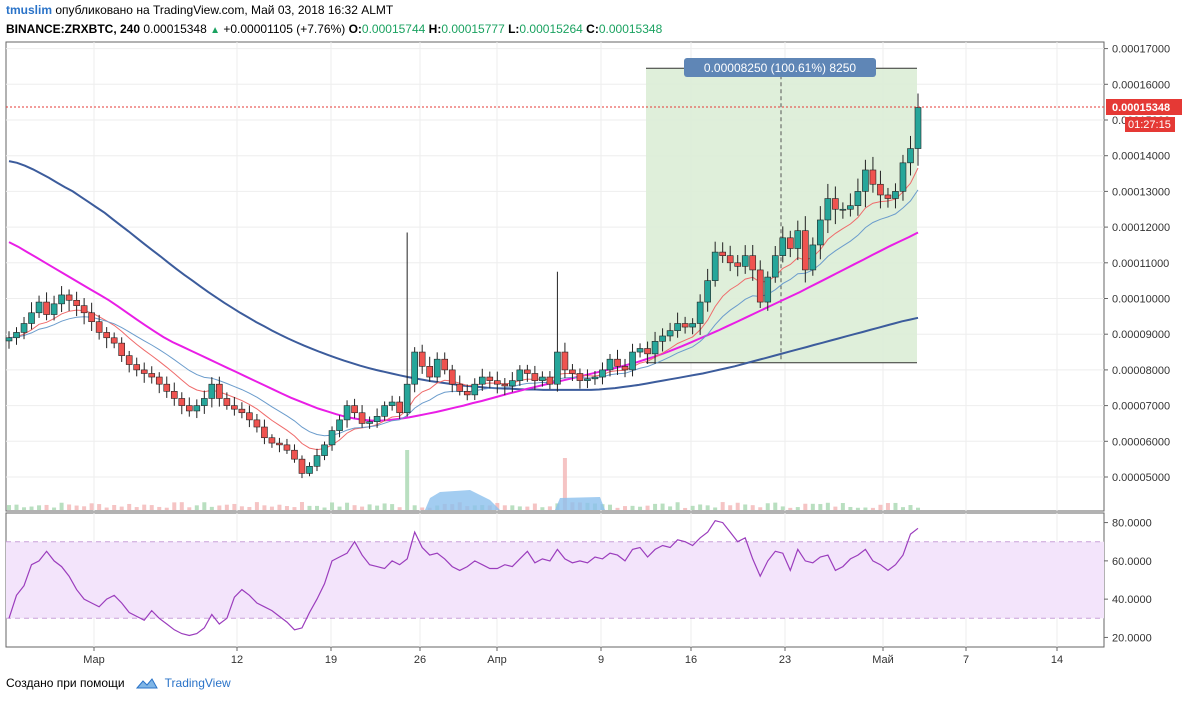 The image size is (1182, 703). Describe the element at coordinates (420, 660) in the screenshot. I see `time-tick-label: 26` at that location.